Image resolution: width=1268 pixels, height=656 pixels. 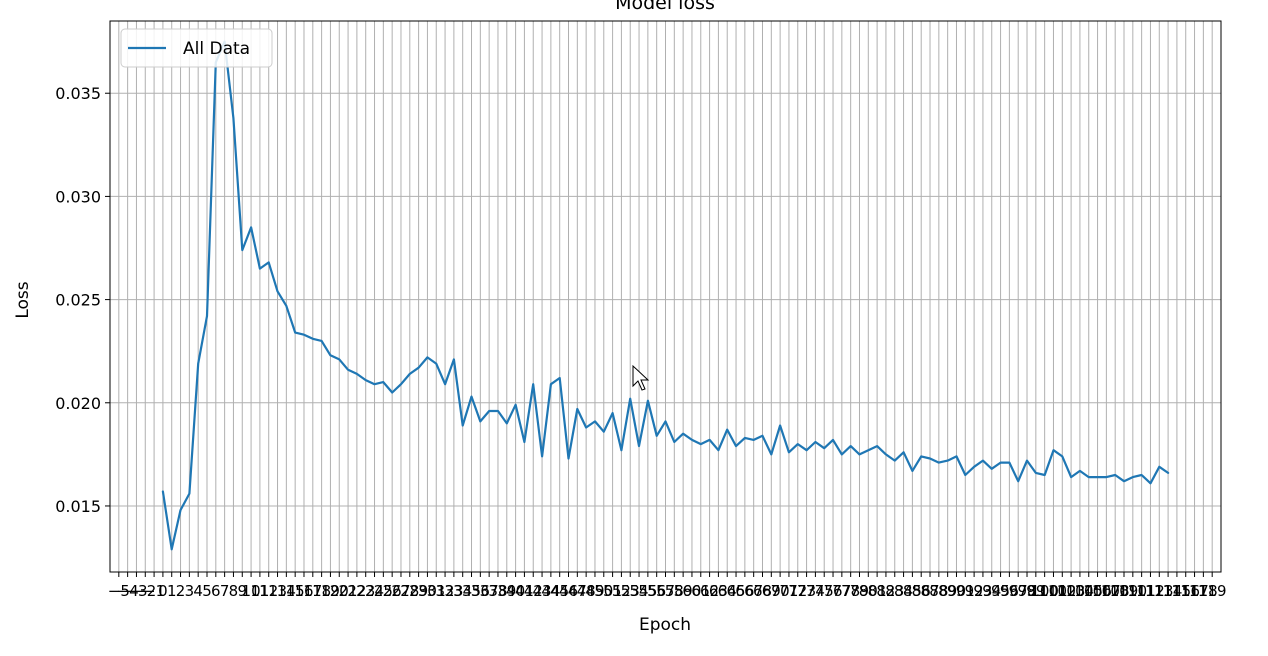 What do you see at coordinates (190, 591) in the screenshot?
I see `x-tick-label: 3` at bounding box center [190, 591].